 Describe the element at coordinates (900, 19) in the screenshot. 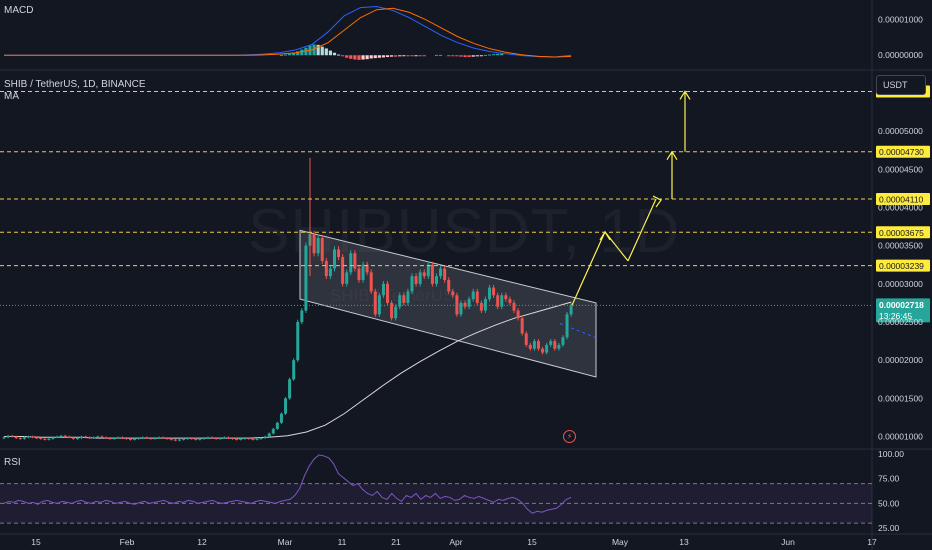

I see `macd-tick-label: 0.00001000` at that location.